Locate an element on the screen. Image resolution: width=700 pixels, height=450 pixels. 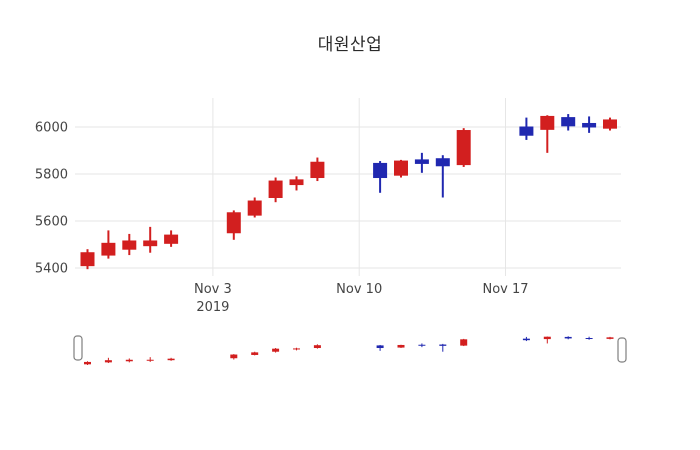
rangeslider-handle-right is located at coordinates (622, 350).